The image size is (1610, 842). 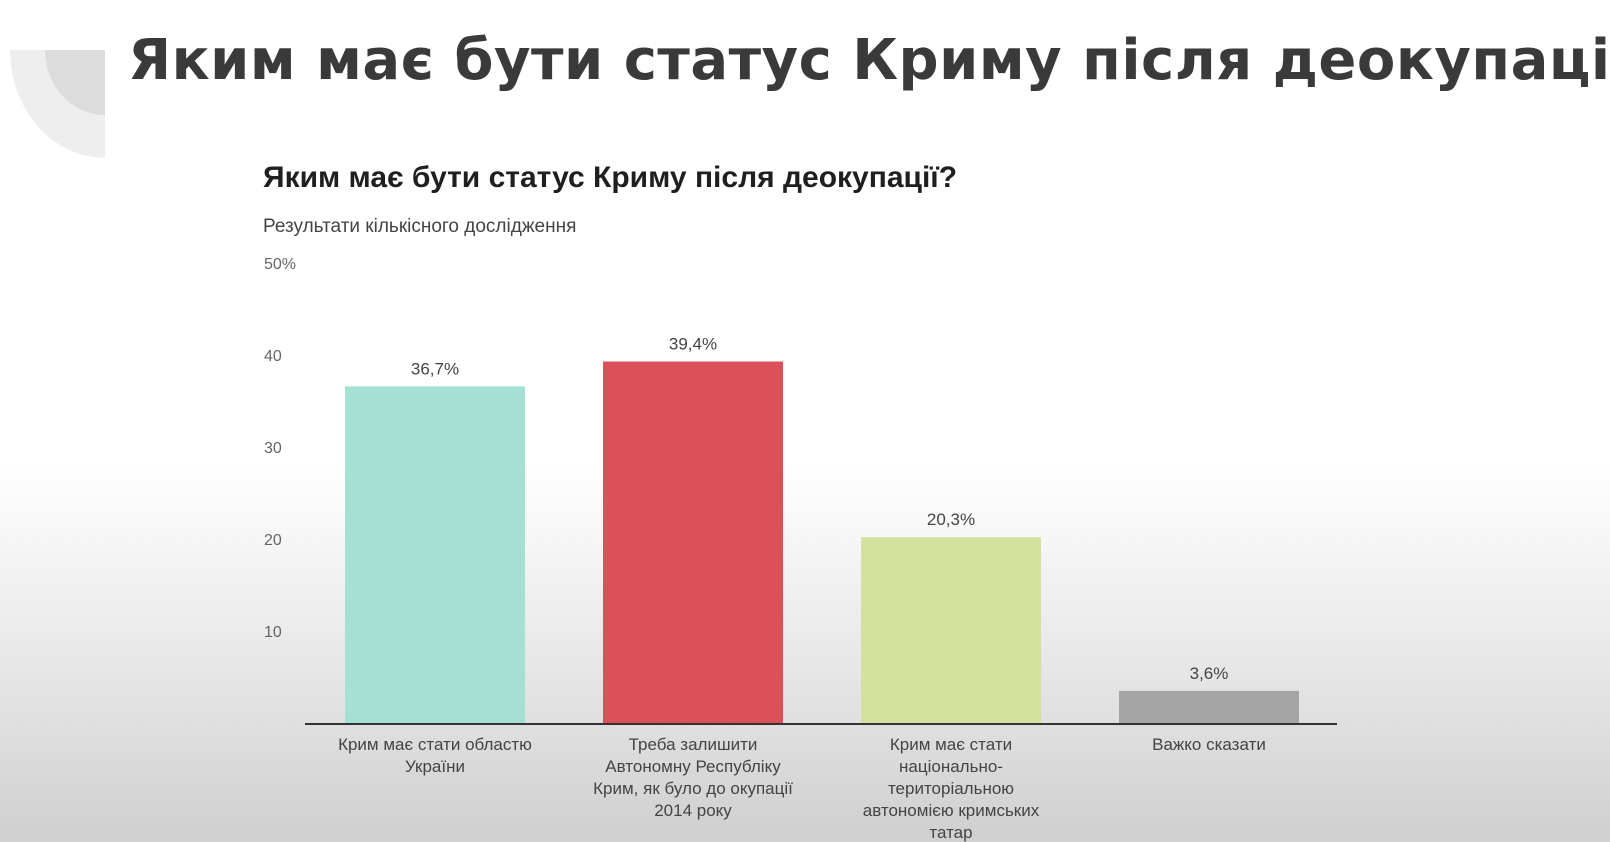 I want to click on bar-value-label: 20,3%, so click(x=951, y=519).